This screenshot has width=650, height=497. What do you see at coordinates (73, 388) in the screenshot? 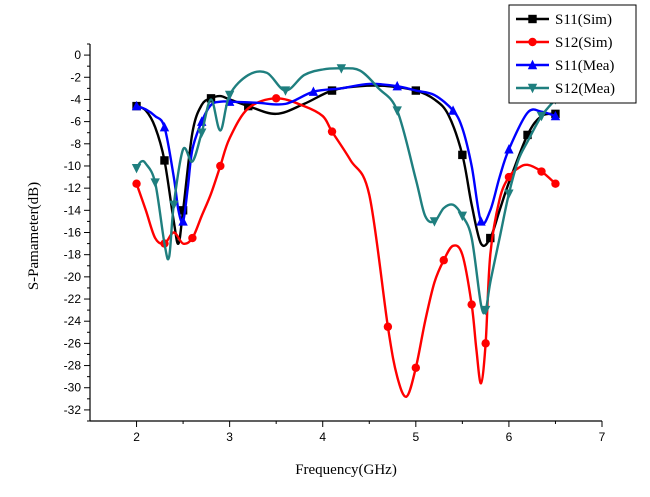
I see `y-tick-label: -30` at bounding box center [73, 388].